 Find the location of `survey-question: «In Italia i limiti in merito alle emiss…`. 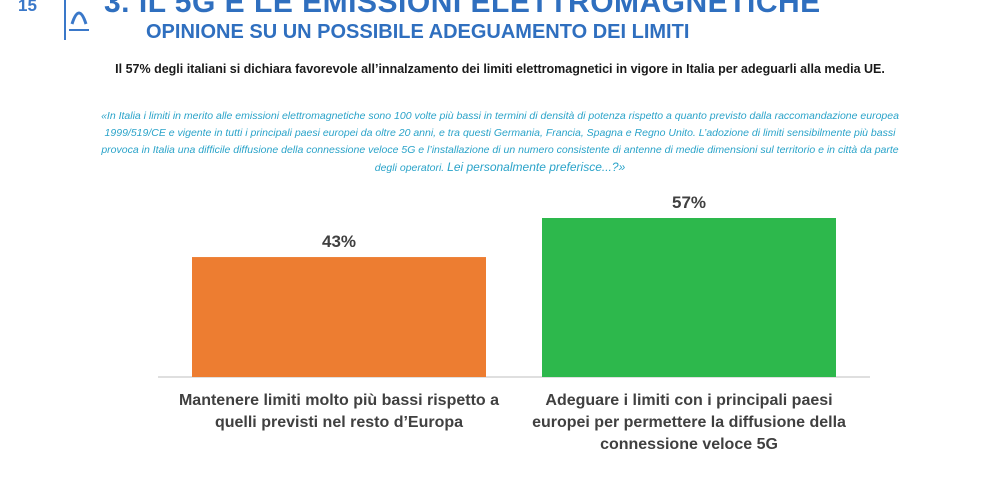

survey-question: «In Italia i limiti in merito alle emiss… is located at coordinates (500, 142).